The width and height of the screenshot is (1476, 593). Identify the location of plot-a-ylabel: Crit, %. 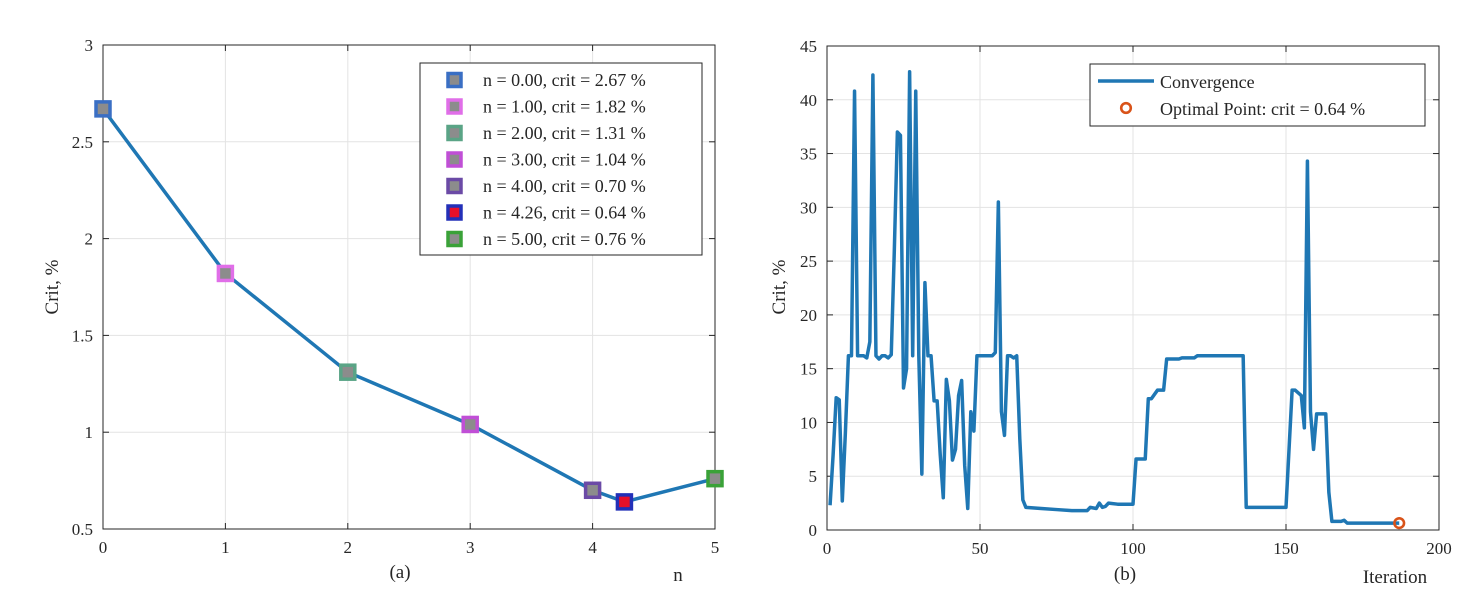
(52, 286).